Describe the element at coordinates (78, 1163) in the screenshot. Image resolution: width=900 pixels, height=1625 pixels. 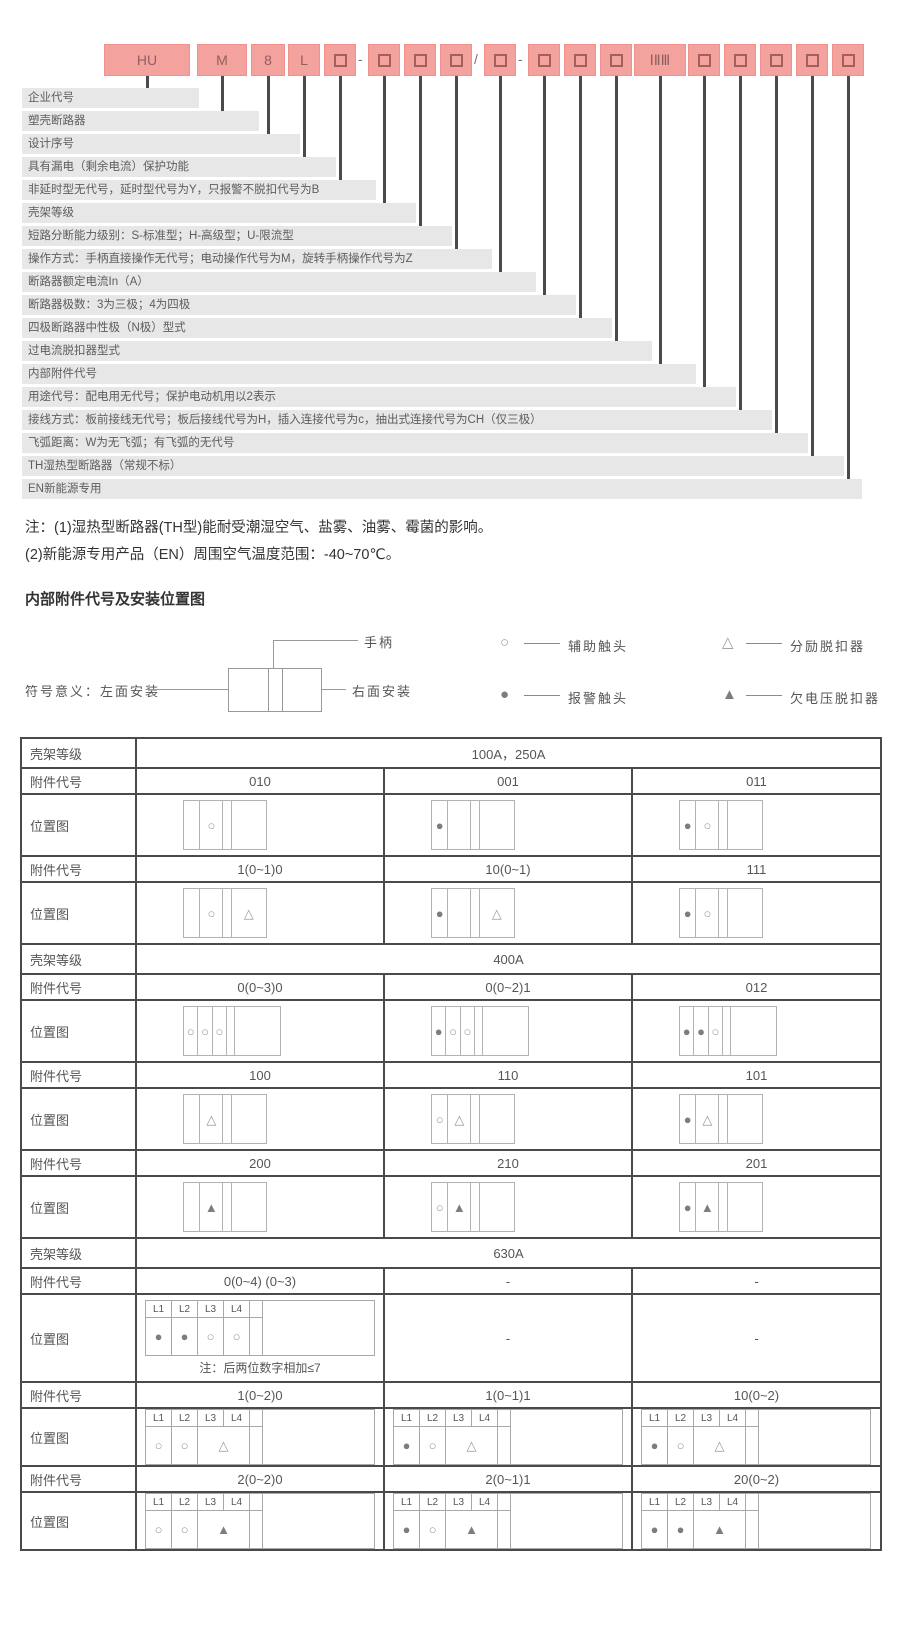
I see `code-row-label: 附件代号` at that location.